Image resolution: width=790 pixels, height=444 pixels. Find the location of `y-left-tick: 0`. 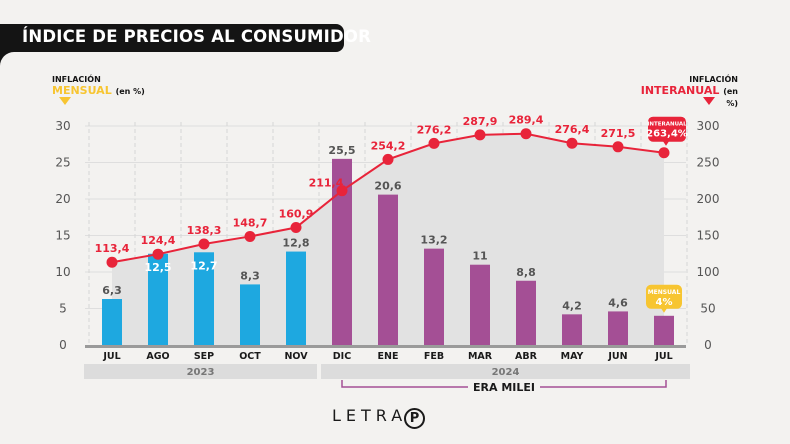

y-left-tick: 0 is located at coordinates (63, 345).